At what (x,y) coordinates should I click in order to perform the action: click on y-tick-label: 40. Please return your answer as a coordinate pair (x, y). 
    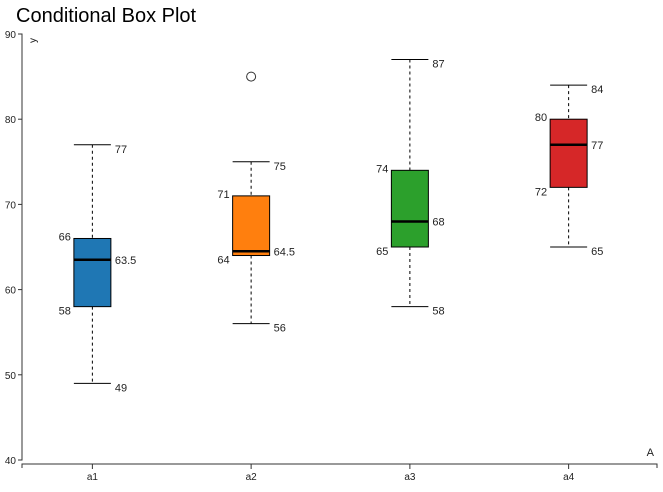
    Looking at the image, I should click on (11, 461).